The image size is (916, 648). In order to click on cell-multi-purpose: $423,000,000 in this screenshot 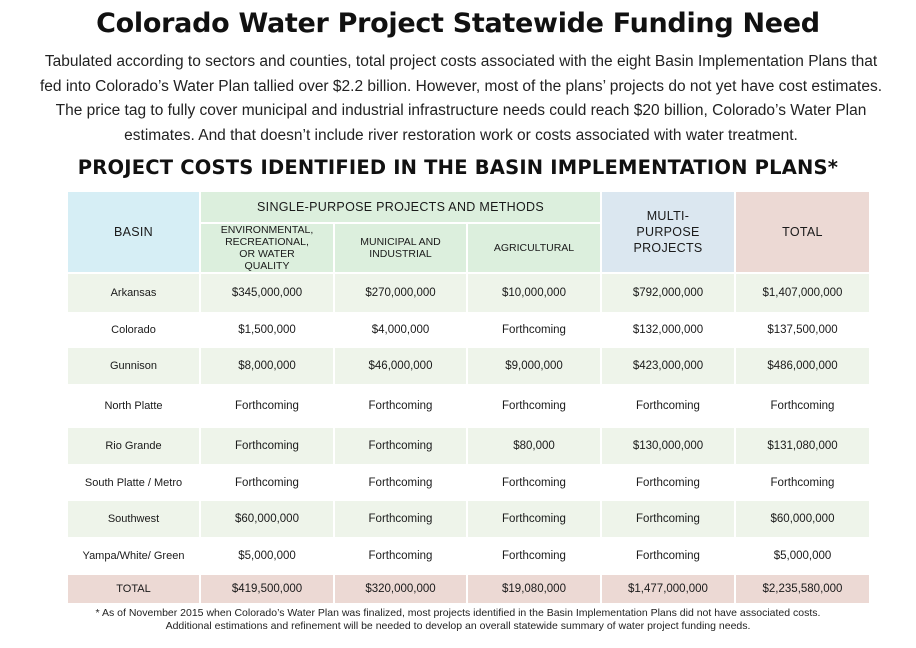, I will do `click(668, 366)`.